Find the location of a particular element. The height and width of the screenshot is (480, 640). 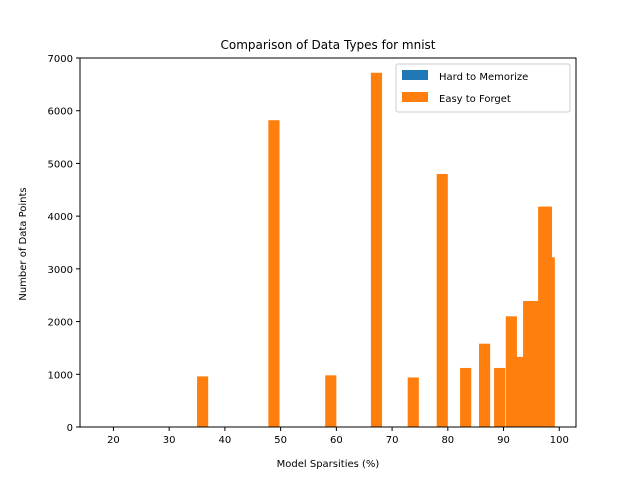

x-axis-label: Model Sparsities (%) is located at coordinates (328, 464).